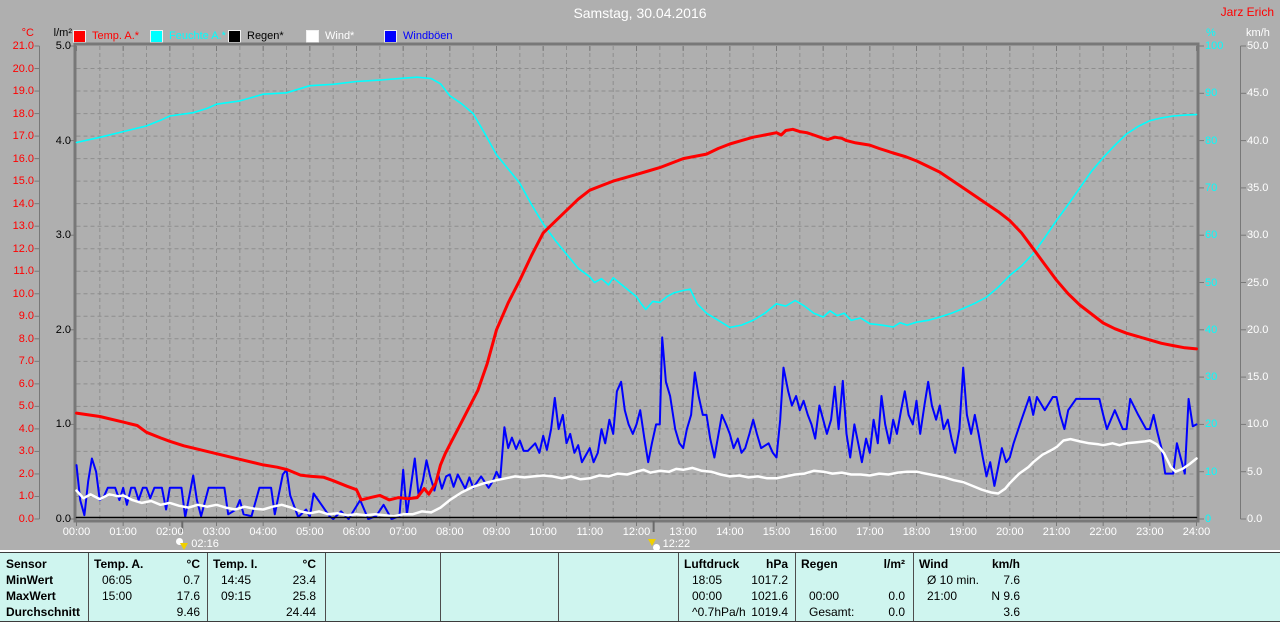 This screenshot has height=625, width=1280. I want to click on windspeed-axis-label: 20.0, so click(1258, 329).